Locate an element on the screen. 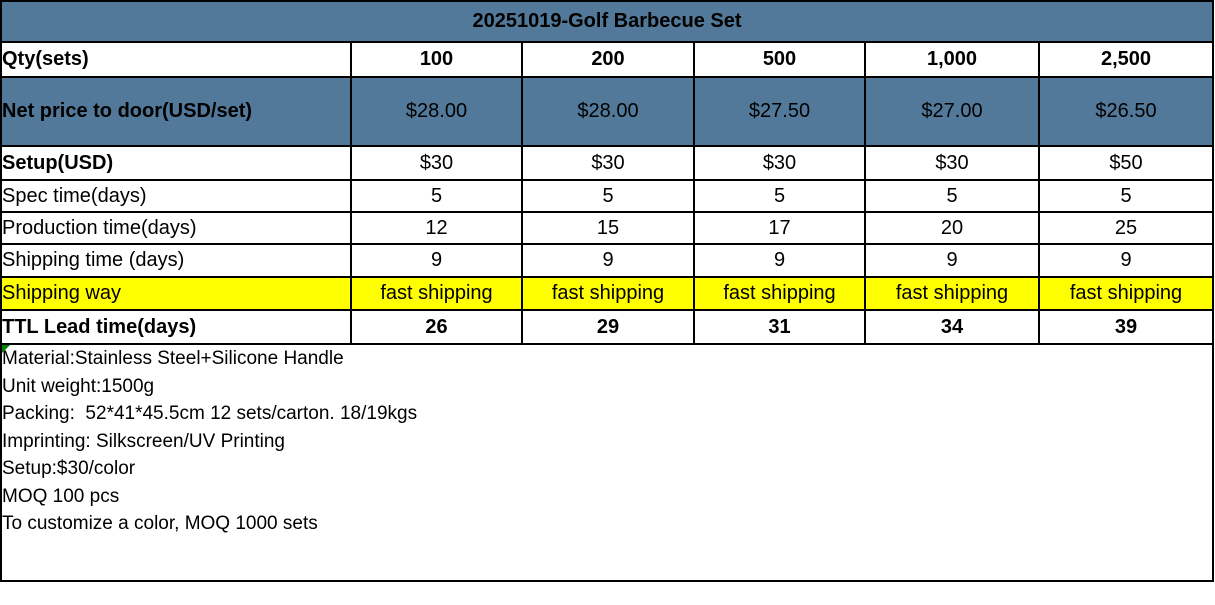  row-label-production-time: Production time(days) is located at coordinates (176, 228).